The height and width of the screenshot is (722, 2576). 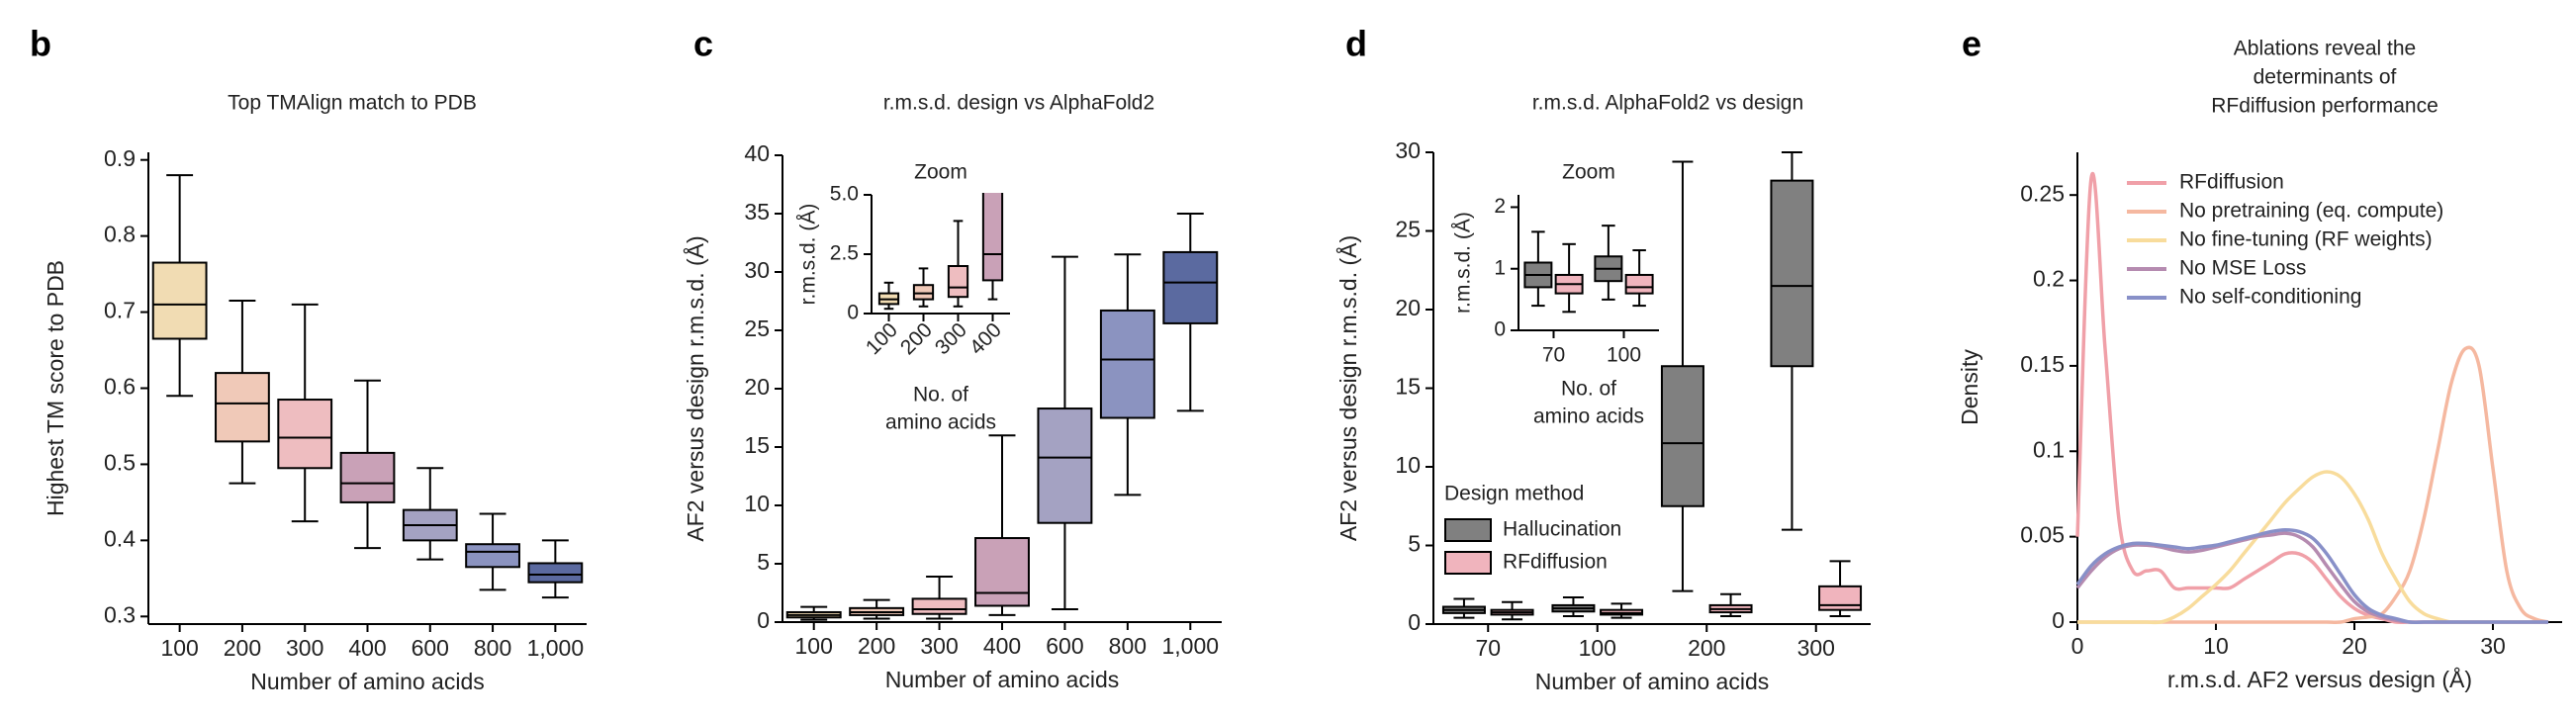 What do you see at coordinates (2043, 364) in the screenshot?
I see `y-tick-label: 0.15` at bounding box center [2043, 364].